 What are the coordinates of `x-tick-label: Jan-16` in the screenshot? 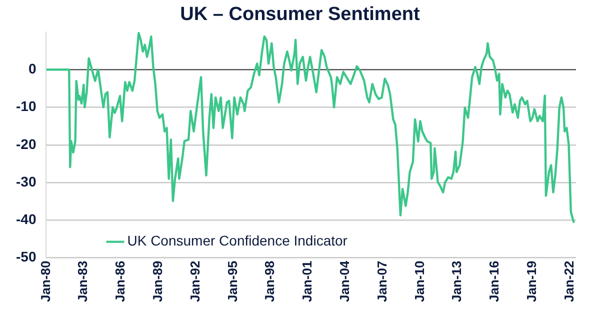 It's located at (494, 281).